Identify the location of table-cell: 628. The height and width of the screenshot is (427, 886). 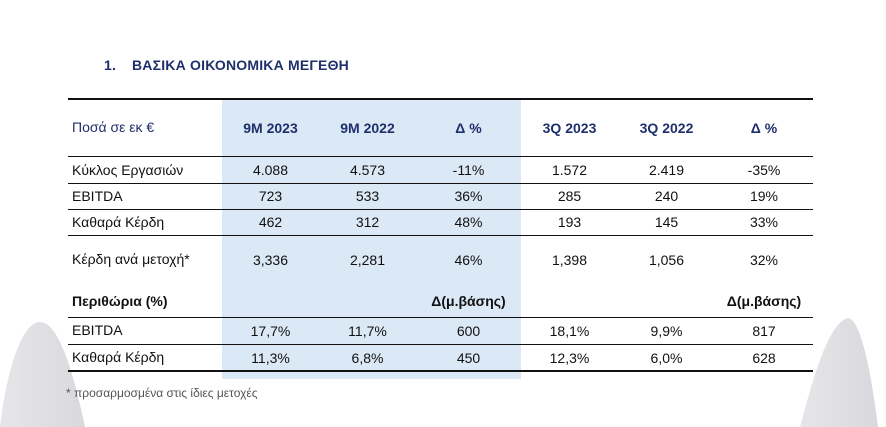
(764, 357).